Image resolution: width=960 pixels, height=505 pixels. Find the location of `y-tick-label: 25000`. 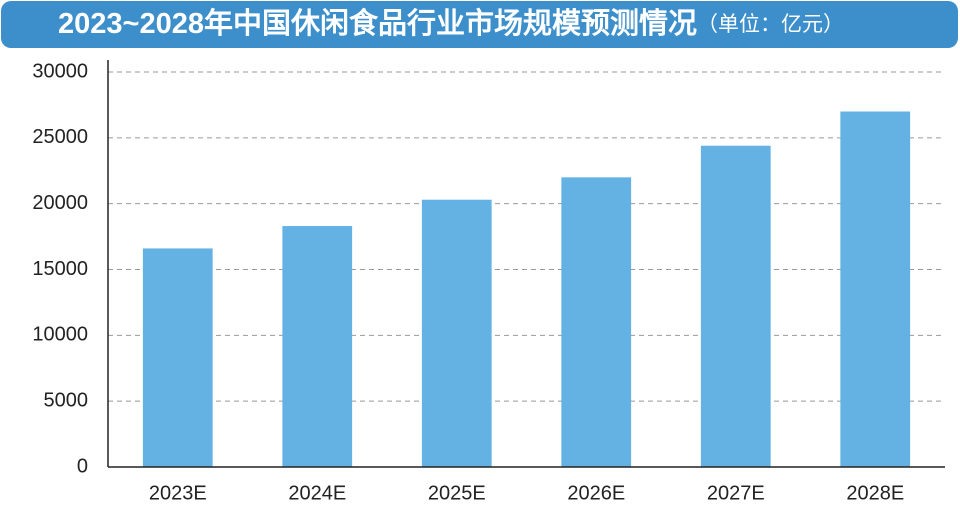

y-tick-label: 25000 is located at coordinates (60, 137).